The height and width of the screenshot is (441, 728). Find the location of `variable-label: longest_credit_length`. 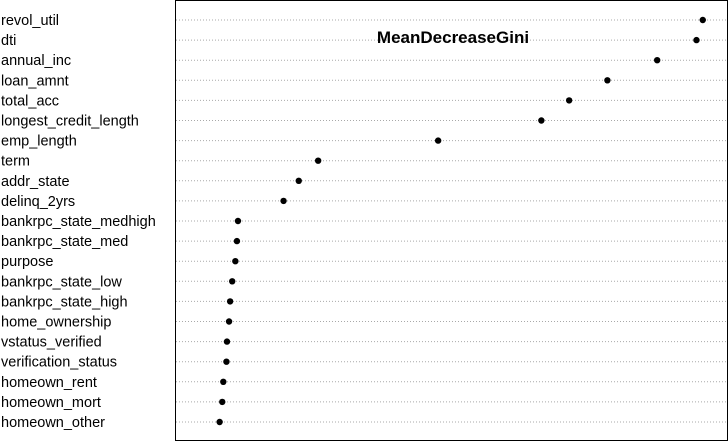

variable-label: longest_credit_length is located at coordinates (70, 122).